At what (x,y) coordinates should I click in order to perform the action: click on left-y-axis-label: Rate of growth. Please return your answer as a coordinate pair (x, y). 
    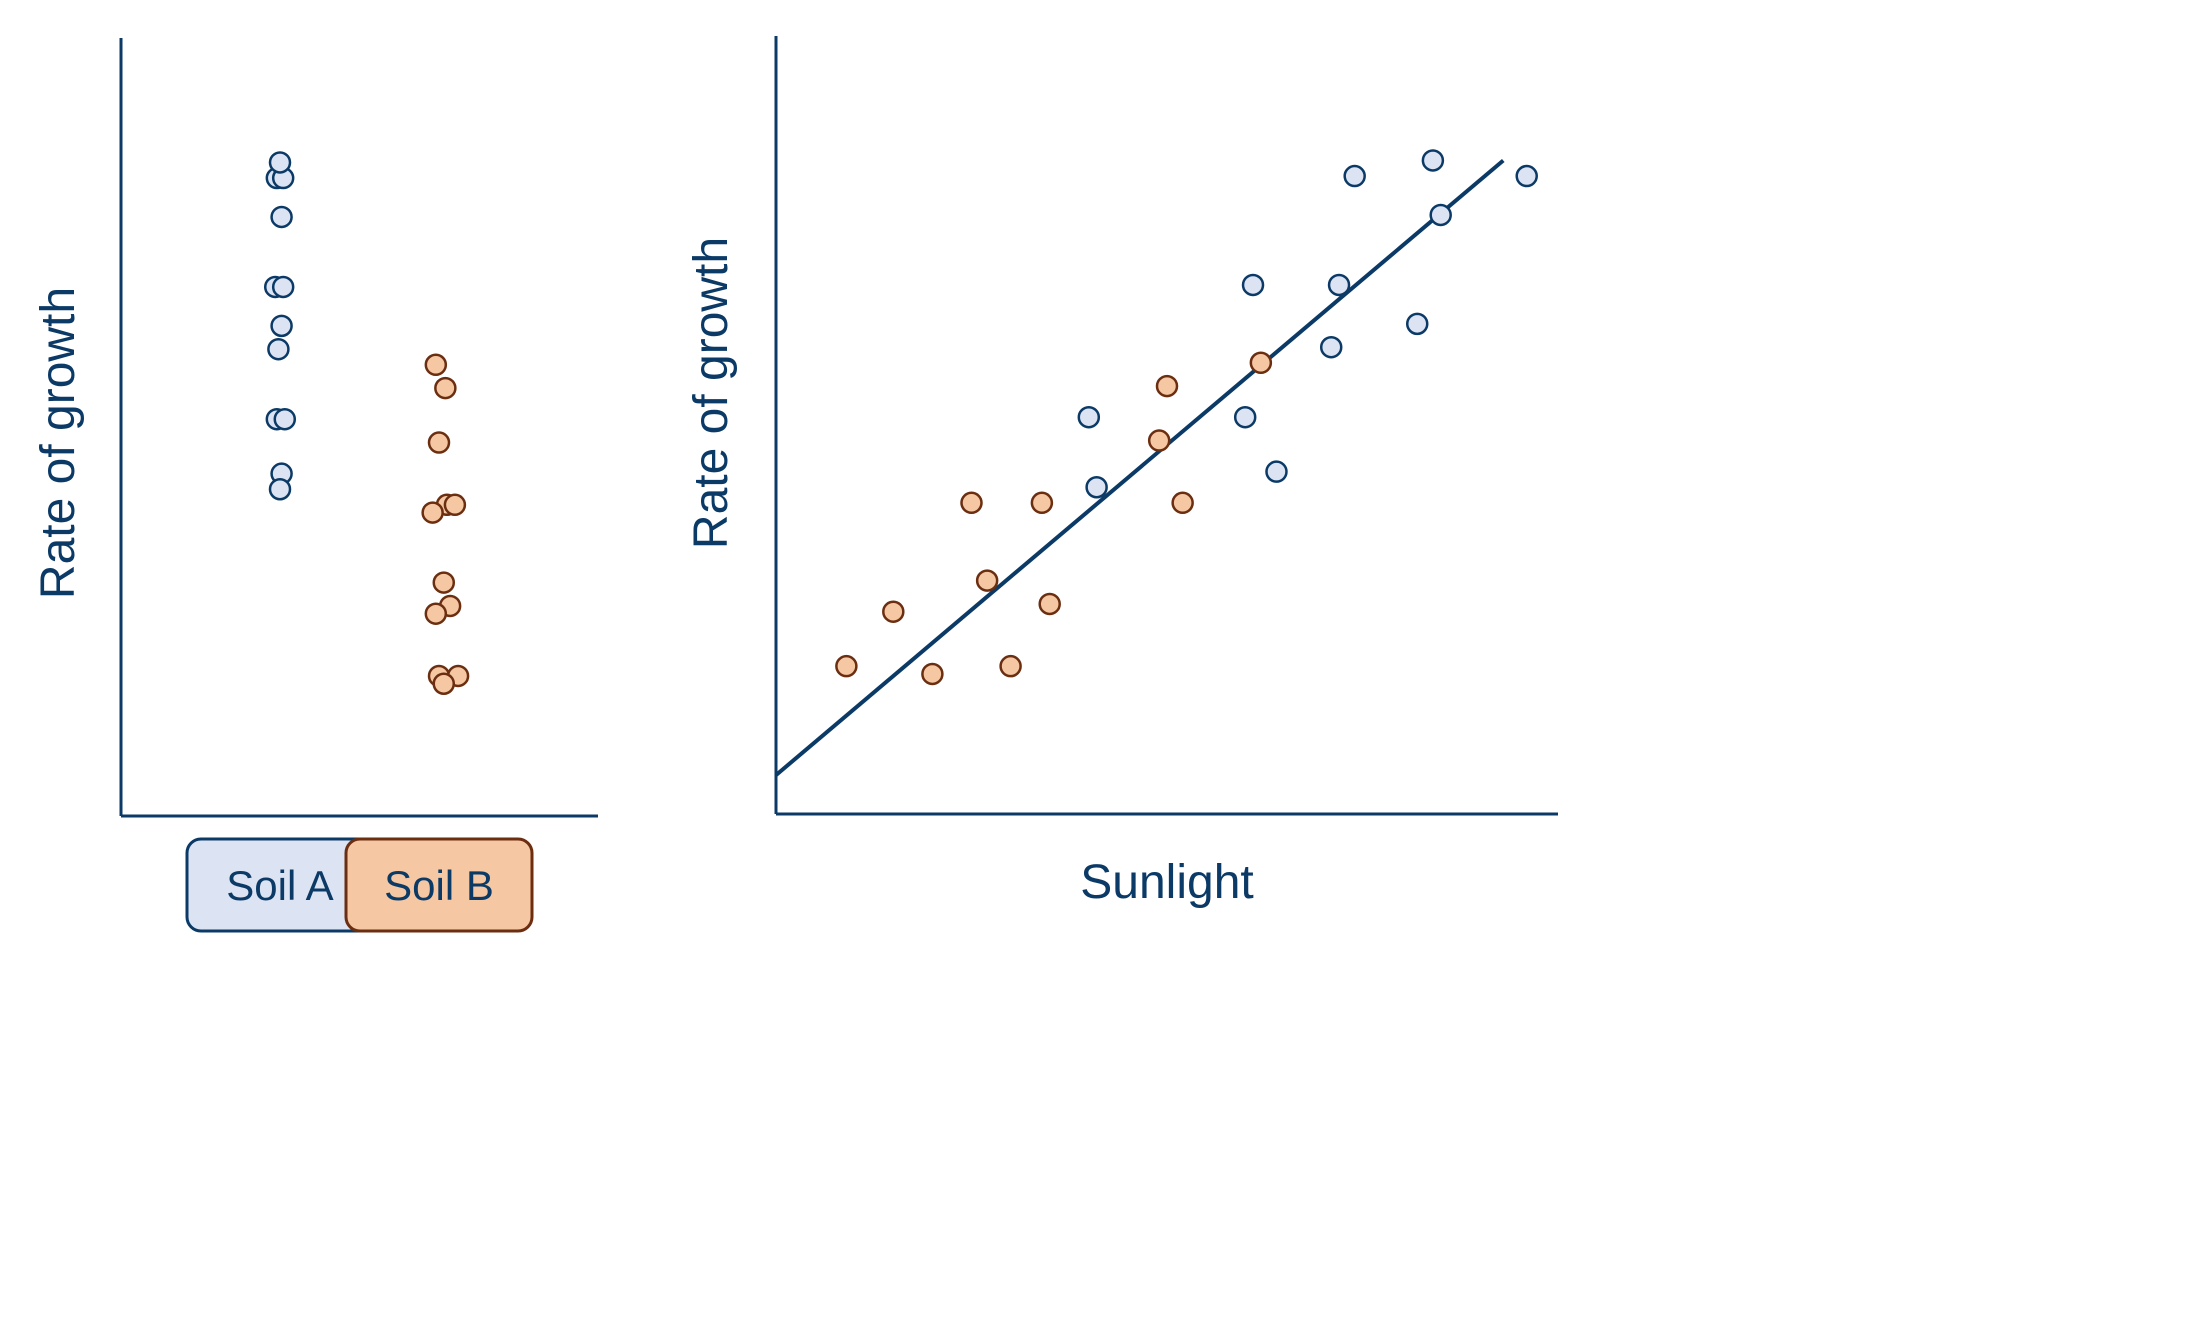
    Looking at the image, I should click on (58, 443).